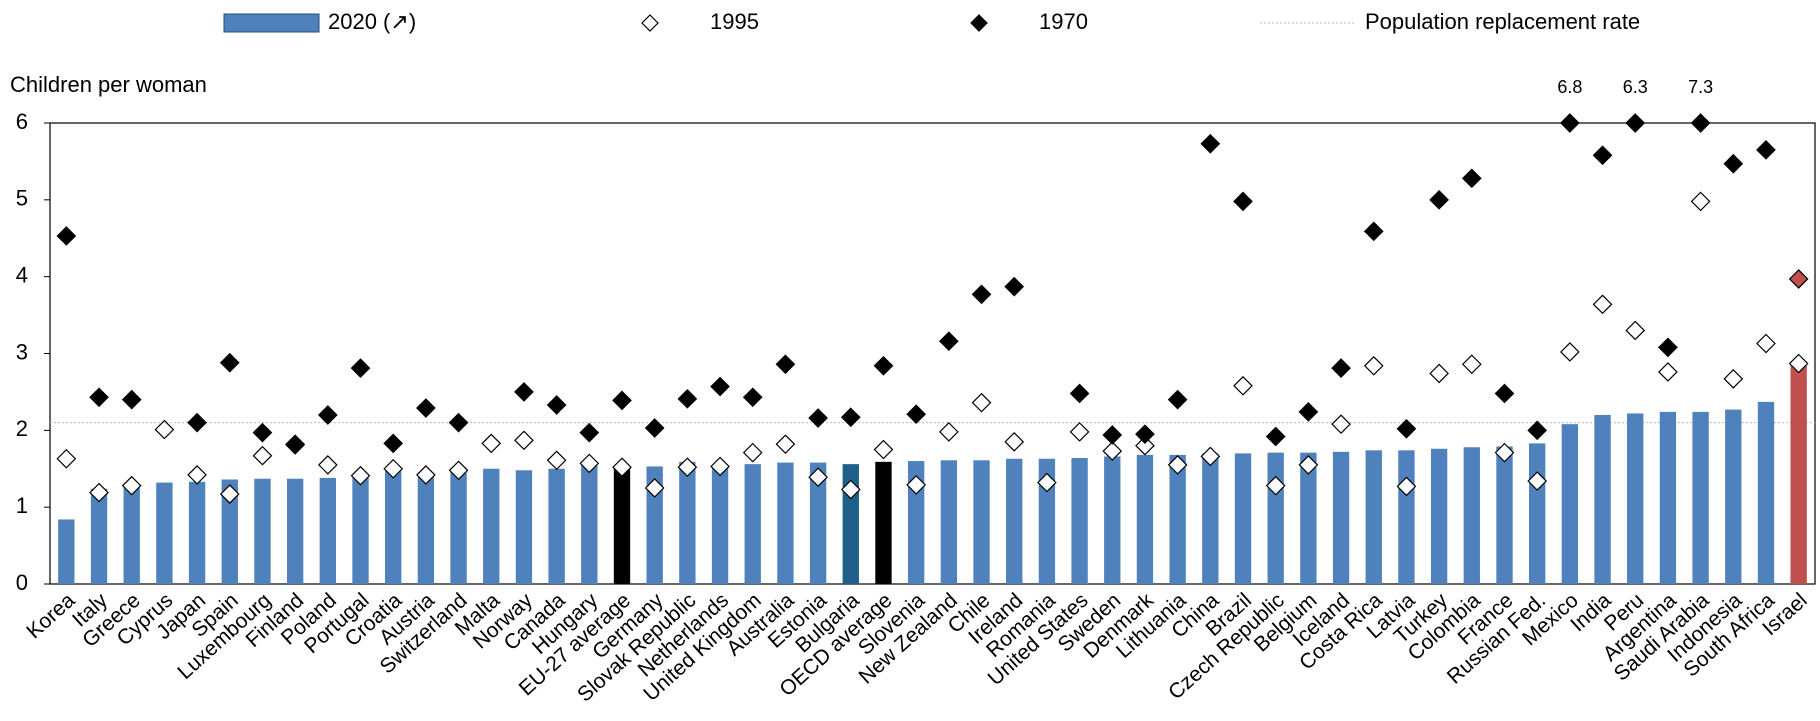  What do you see at coordinates (1063, 21) in the screenshot?
I see `legend-label: 1970` at bounding box center [1063, 21].